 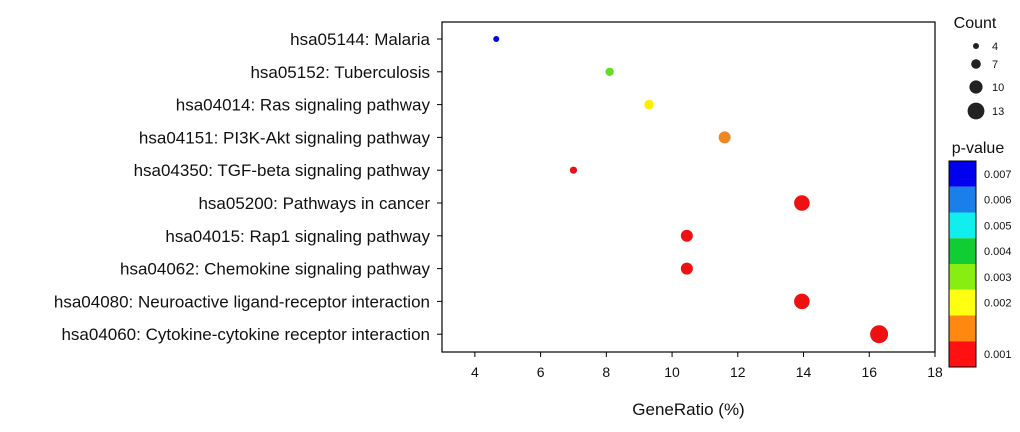 I want to click on color-legend-title: p-value, so click(x=978, y=148).